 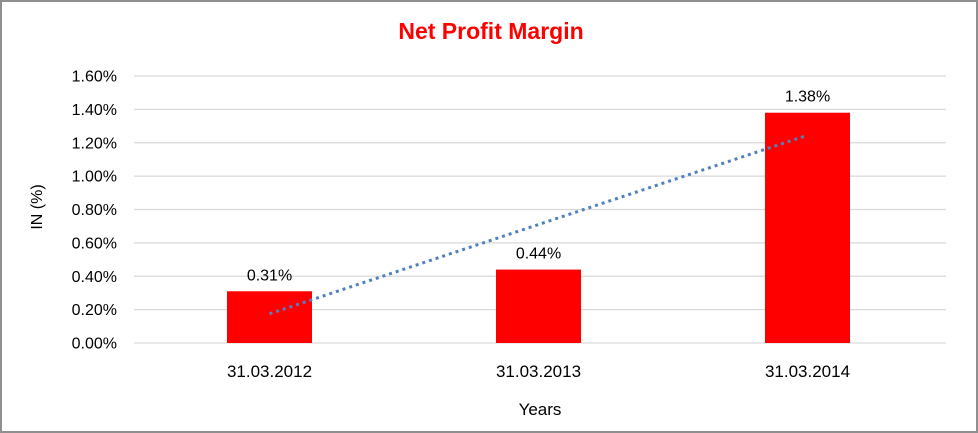 What do you see at coordinates (94, 310) in the screenshot?
I see `y-tick-label: 0.20%` at bounding box center [94, 310].